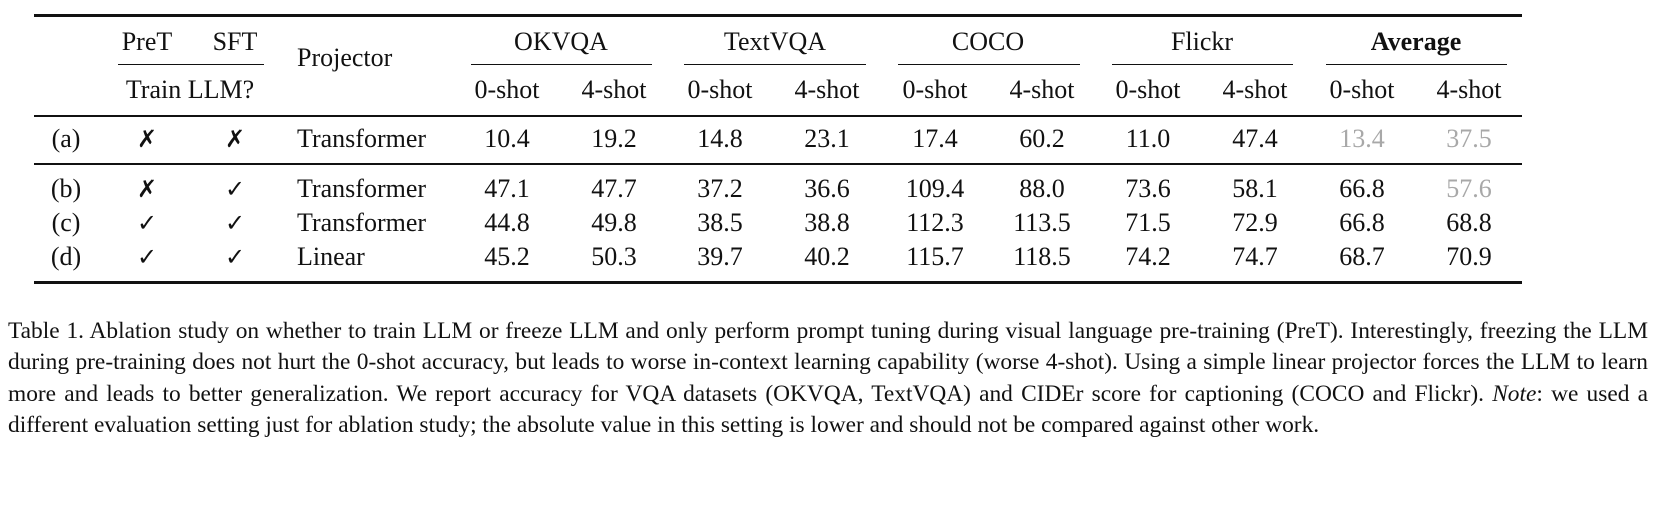 The height and width of the screenshot is (524, 1662). What do you see at coordinates (720, 222) in the screenshot?
I see `value-cell: 38.5` at bounding box center [720, 222].